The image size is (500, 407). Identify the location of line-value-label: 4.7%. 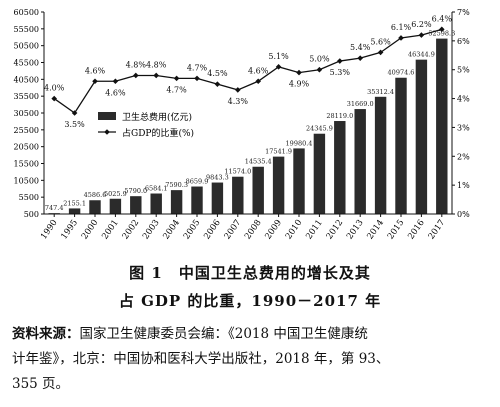
(176, 89).